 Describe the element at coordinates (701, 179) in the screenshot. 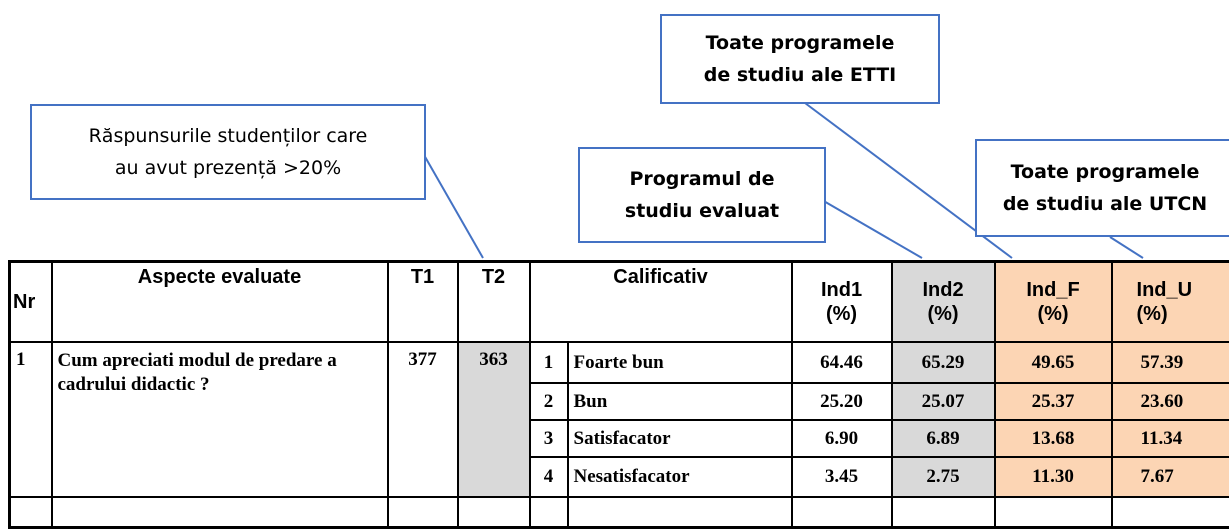

I see `callout-line: Programul de` at that location.